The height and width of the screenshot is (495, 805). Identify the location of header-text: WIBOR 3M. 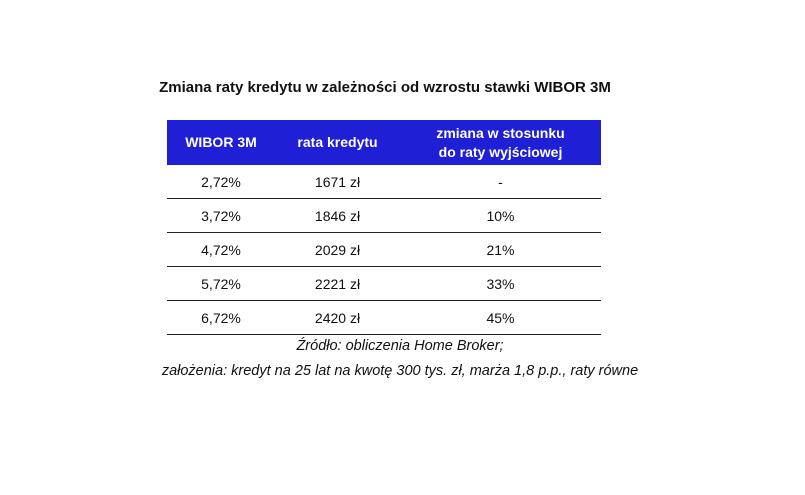
(221, 142).